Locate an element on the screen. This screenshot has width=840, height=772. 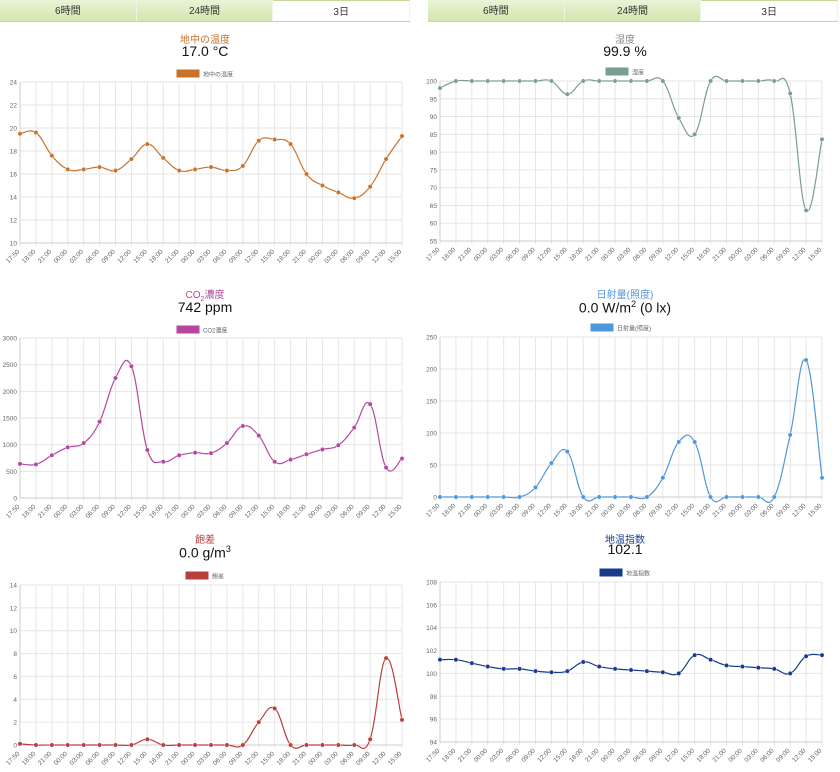
y-tick-label: 102 is located at coordinates (431, 651).